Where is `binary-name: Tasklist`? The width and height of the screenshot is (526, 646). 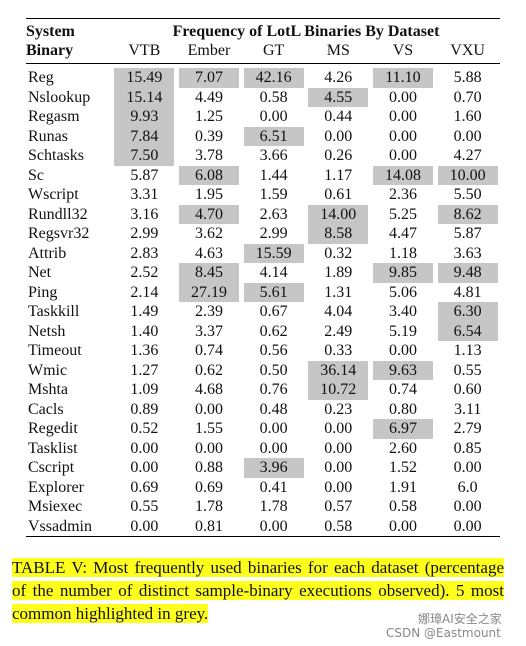
binary-name: Tasklist is located at coordinates (53, 448).